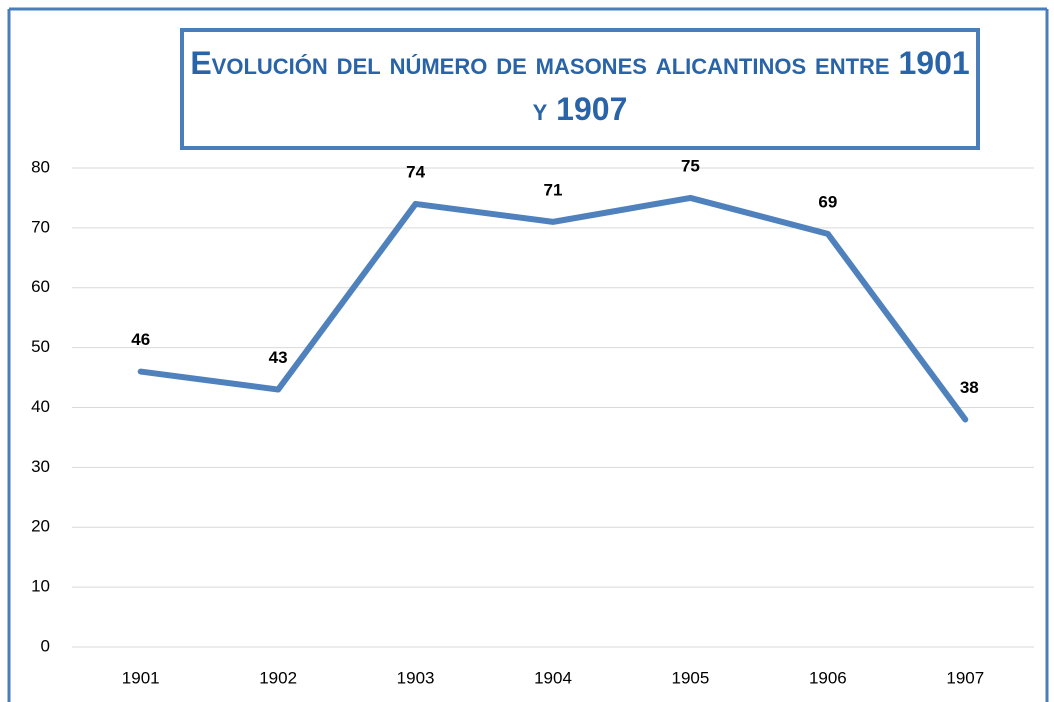  Describe the element at coordinates (691, 677) in the screenshot. I see `x-tick-label: 1905` at that location.